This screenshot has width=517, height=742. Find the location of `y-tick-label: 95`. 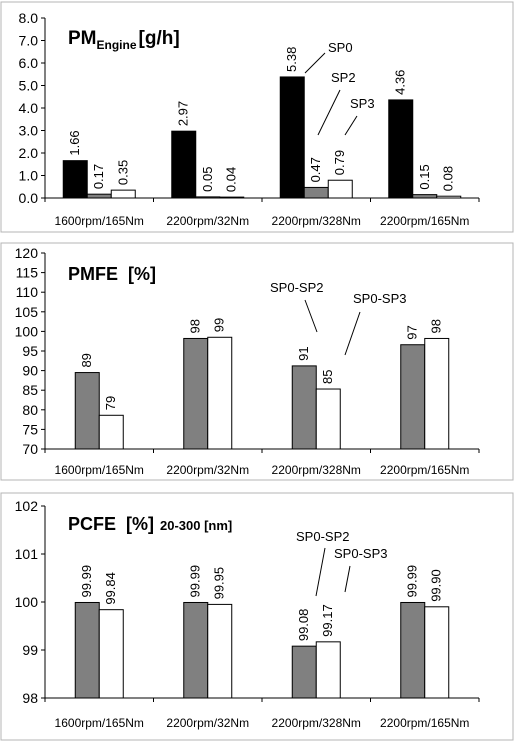

y-tick-label: 95 is located at coordinates (30, 351).